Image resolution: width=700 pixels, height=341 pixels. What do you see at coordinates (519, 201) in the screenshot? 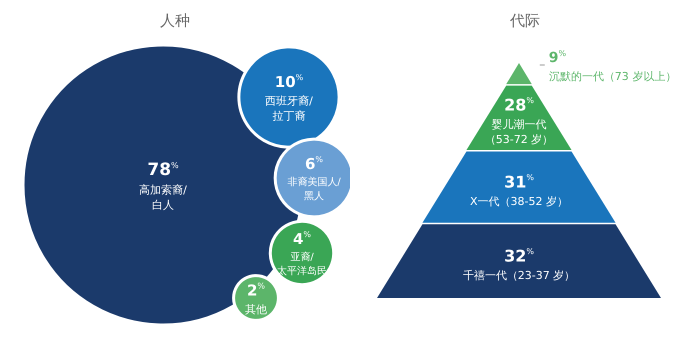
I see `category-label: X一代（38-52 岁）` at bounding box center [519, 201].